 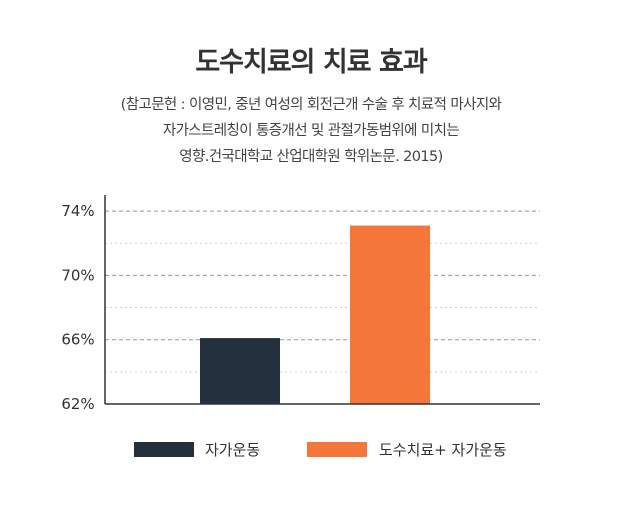 I want to click on reference-line-1: (참고문헌 : 이영민, 중년 여성의 회전근개 수술 후 치료적 마사지와, so click(x=311, y=105).